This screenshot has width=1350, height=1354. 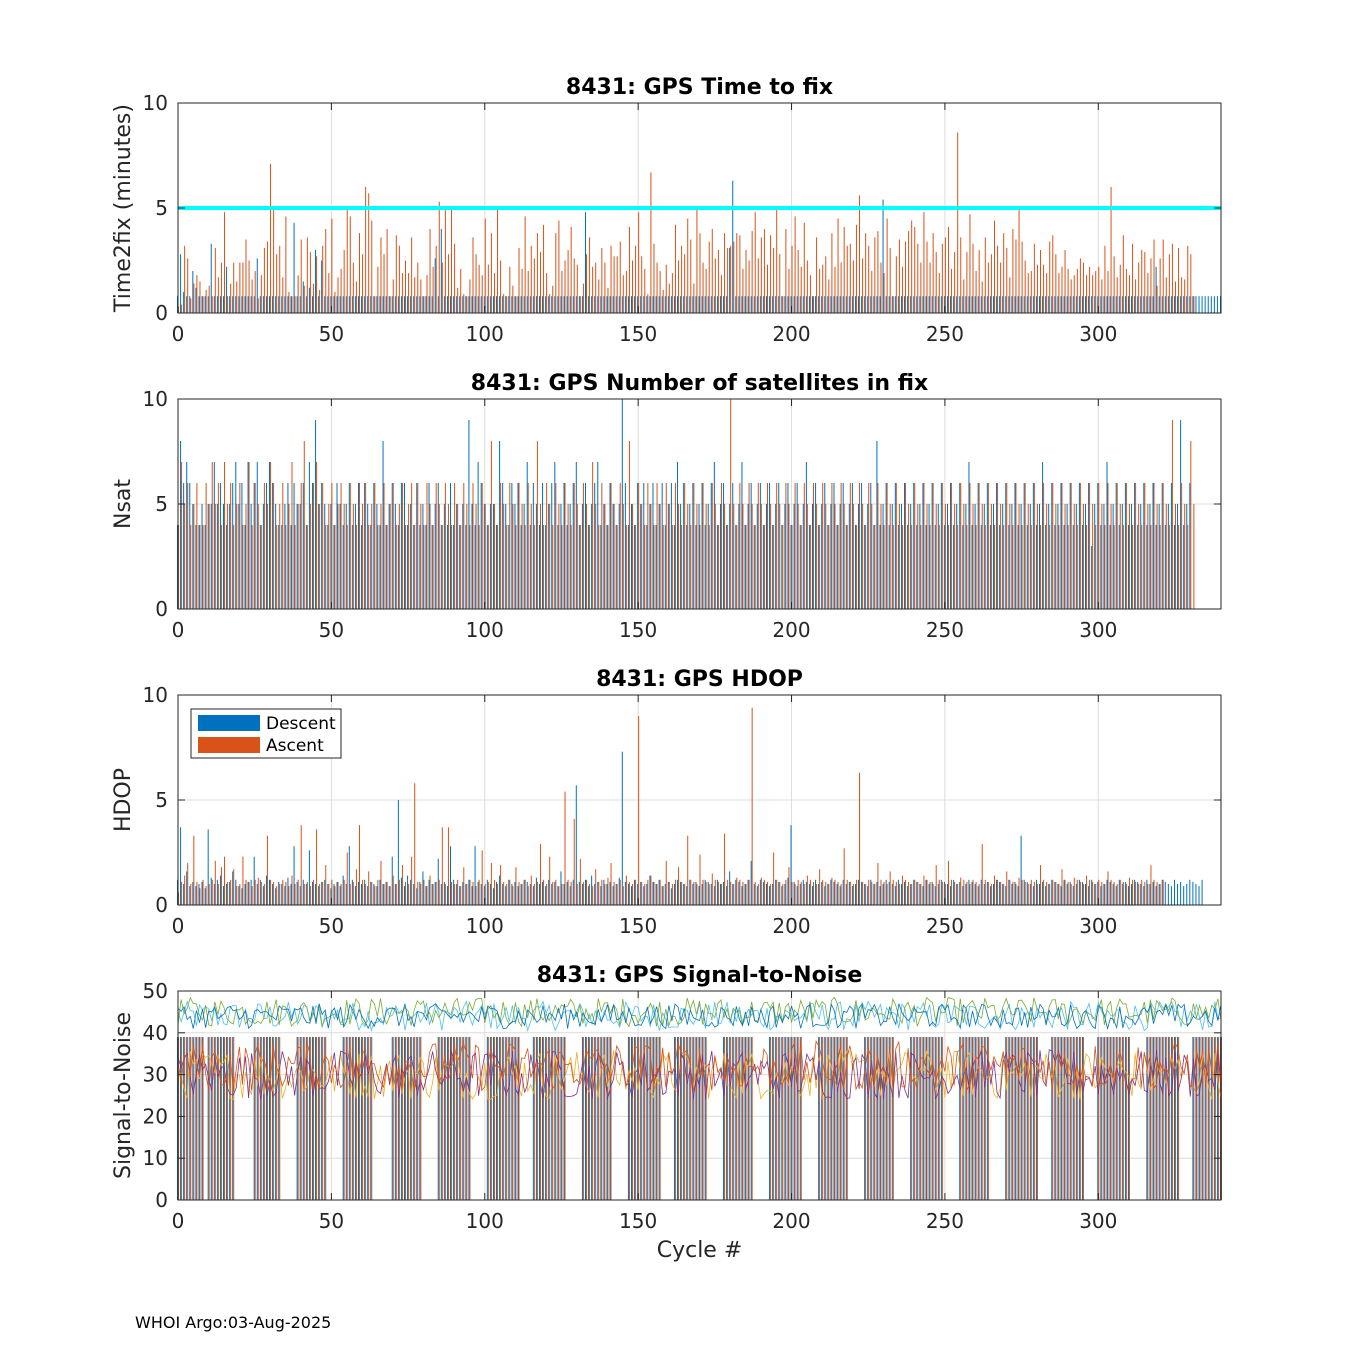 What do you see at coordinates (699, 383) in the screenshot?
I see `nsat-title: 8431: GPS Number of satellites in fix` at bounding box center [699, 383].